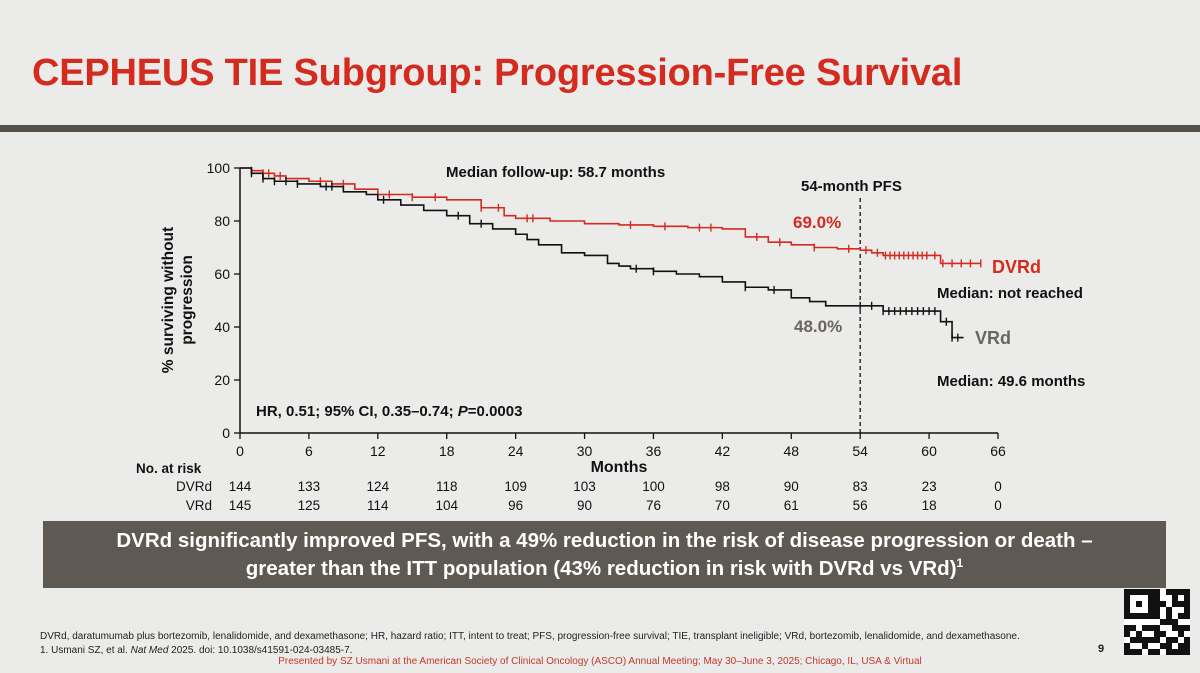 The width and height of the screenshot is (1200, 673). What do you see at coordinates (516, 451) in the screenshot?
I see `x-tick-label: 24` at bounding box center [516, 451].